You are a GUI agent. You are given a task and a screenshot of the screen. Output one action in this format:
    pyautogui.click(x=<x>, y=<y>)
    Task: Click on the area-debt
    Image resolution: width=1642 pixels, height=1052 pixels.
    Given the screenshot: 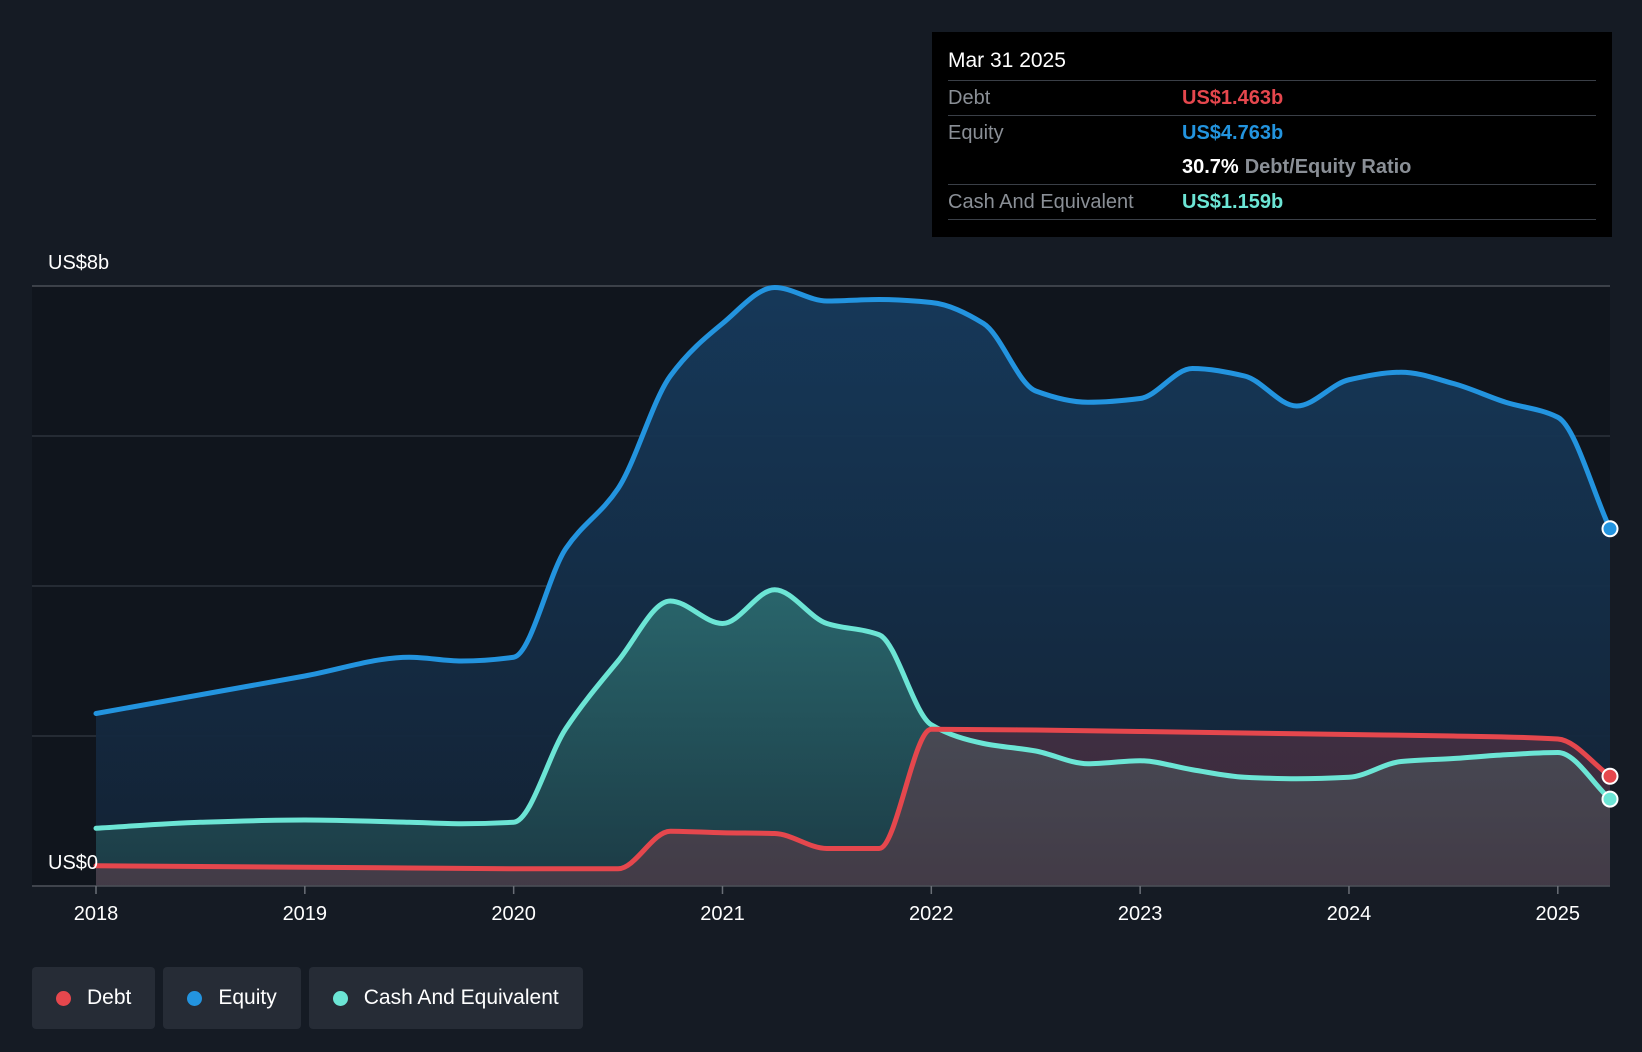 What is the action you would take?
    pyautogui.click(x=853, y=807)
    